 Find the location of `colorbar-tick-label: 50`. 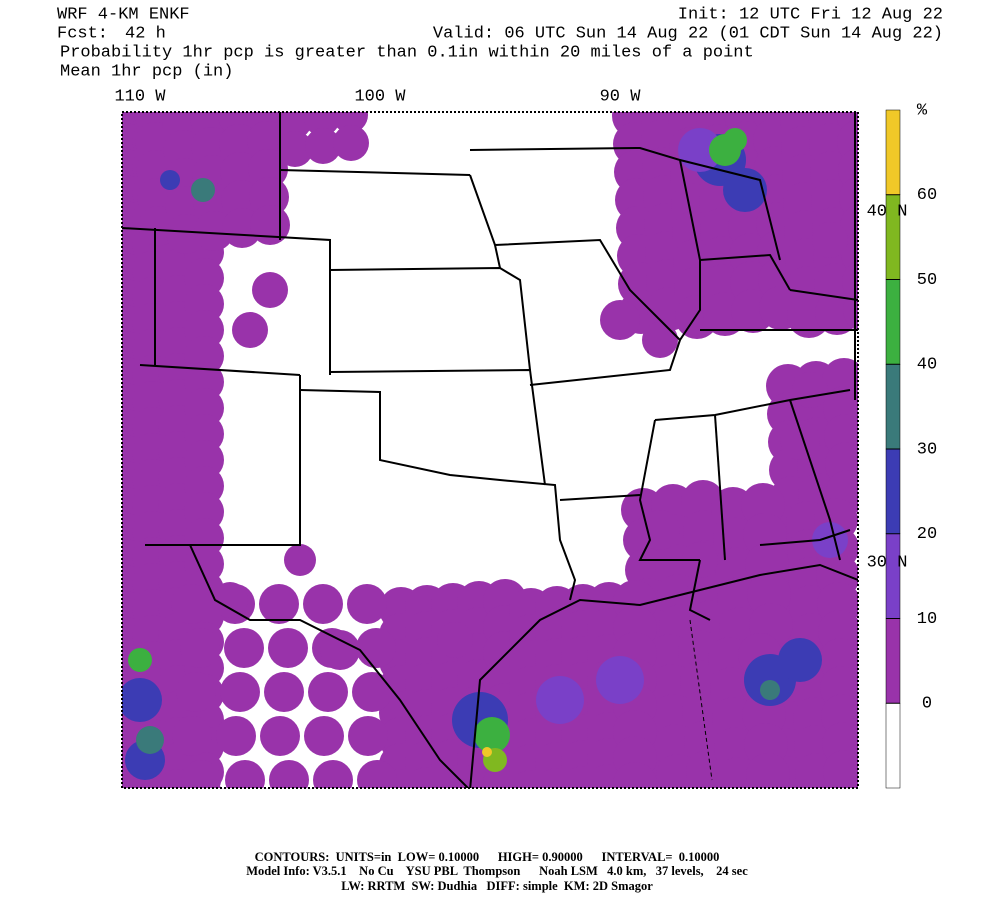

colorbar-tick-label: 50 is located at coordinates (927, 280).